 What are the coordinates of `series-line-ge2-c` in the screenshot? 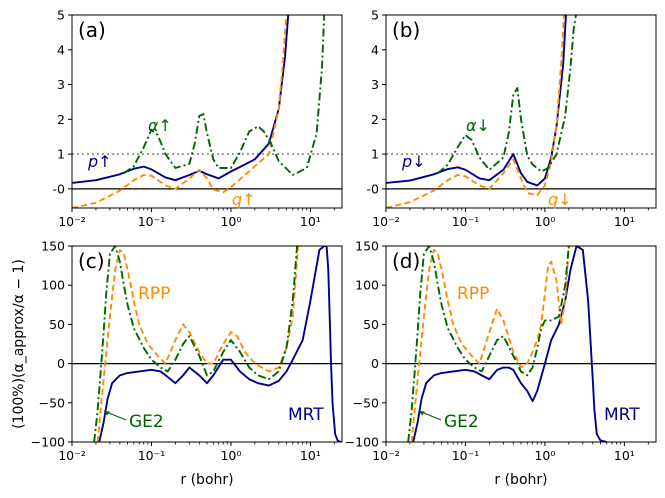 It's located at (196, 344).